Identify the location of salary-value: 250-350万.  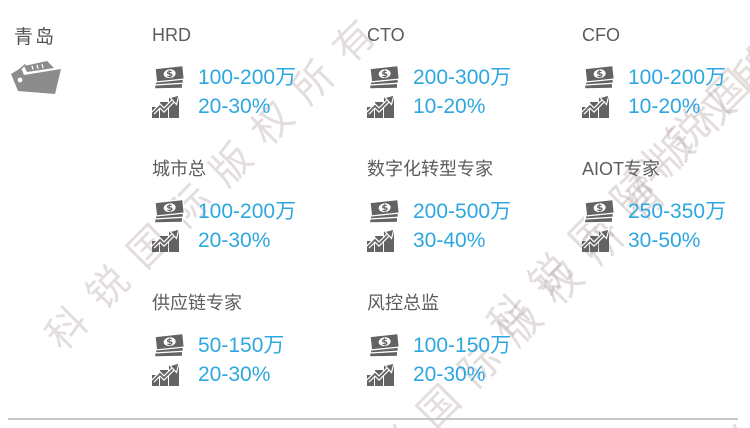
(677, 211).